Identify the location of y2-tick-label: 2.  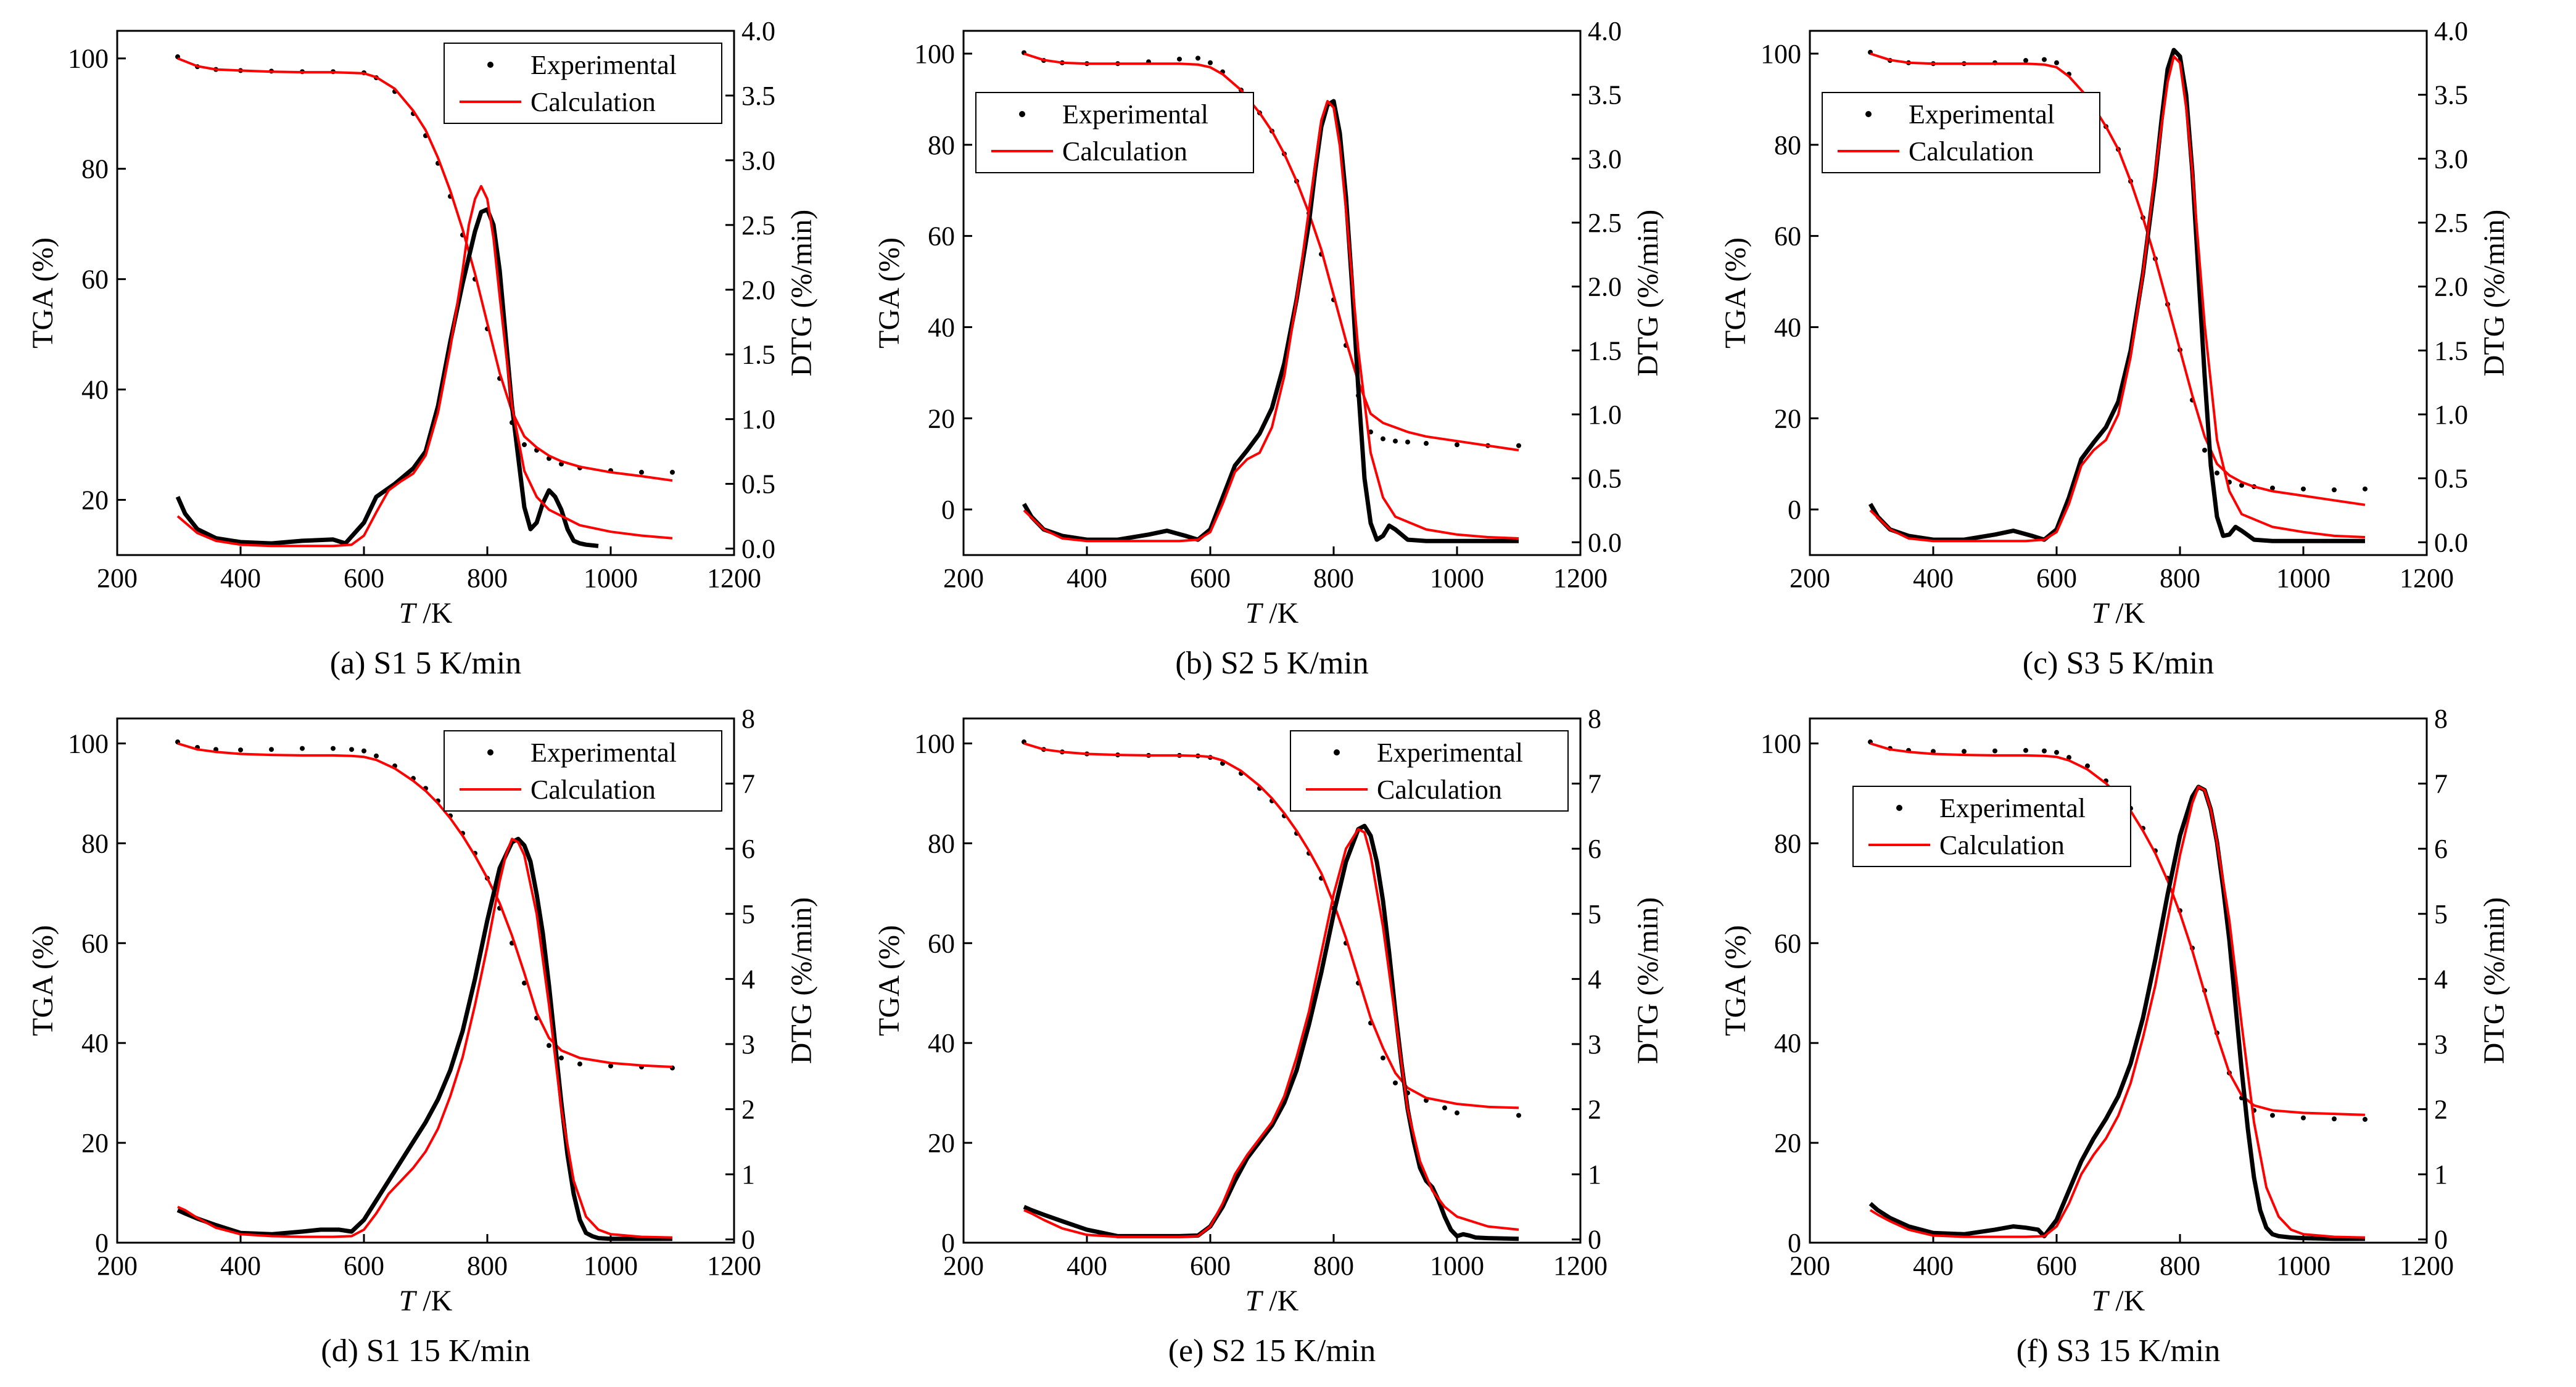
(1595, 1110).